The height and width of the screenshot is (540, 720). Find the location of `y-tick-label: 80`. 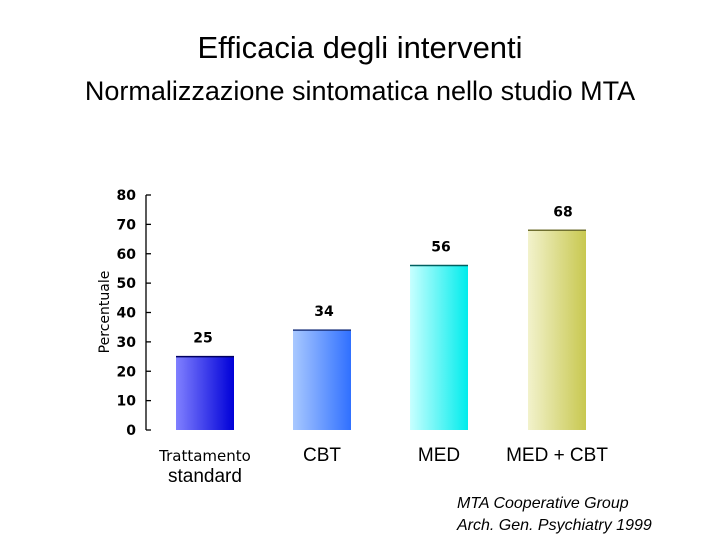

y-tick-label: 80 is located at coordinates (127, 196).